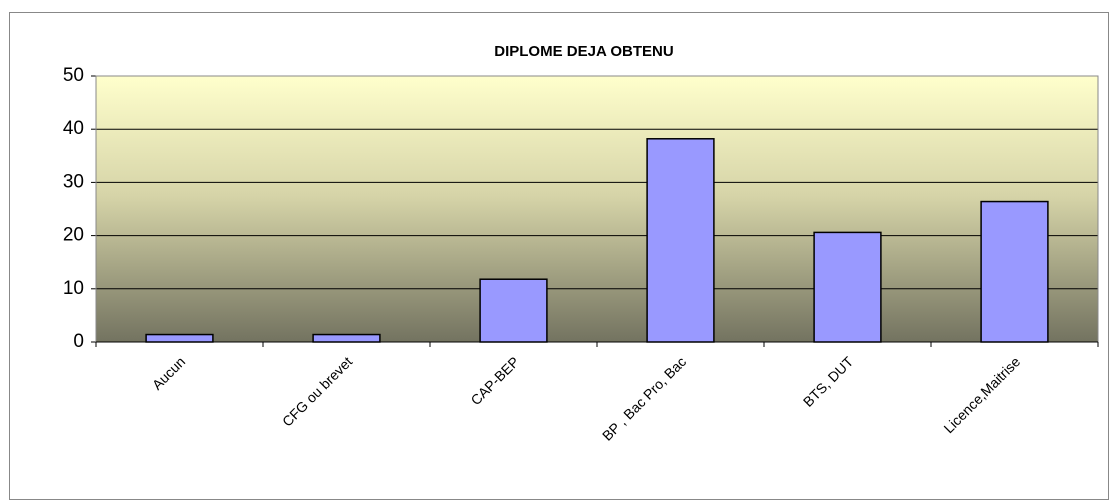 The height and width of the screenshot is (500, 1118). What do you see at coordinates (73, 181) in the screenshot?
I see `y-tick-label: 30` at bounding box center [73, 181].